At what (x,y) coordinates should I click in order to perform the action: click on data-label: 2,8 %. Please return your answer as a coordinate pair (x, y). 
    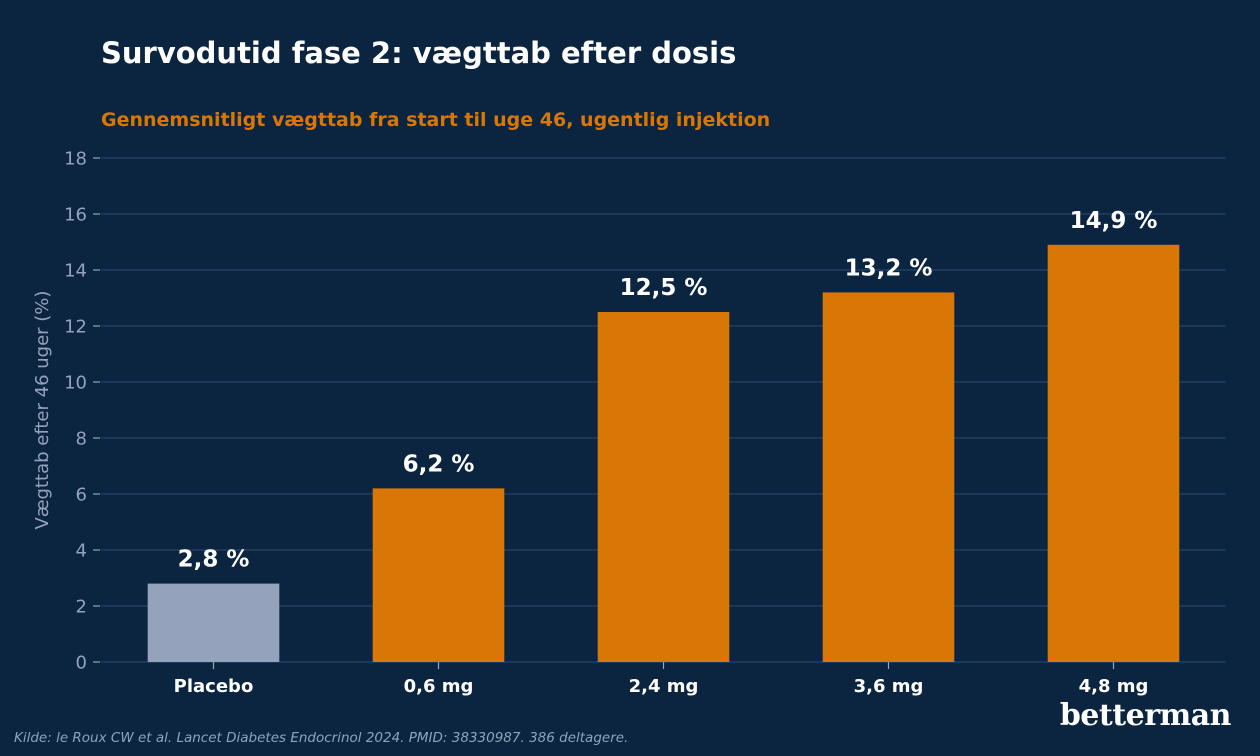
    Looking at the image, I should click on (214, 560).